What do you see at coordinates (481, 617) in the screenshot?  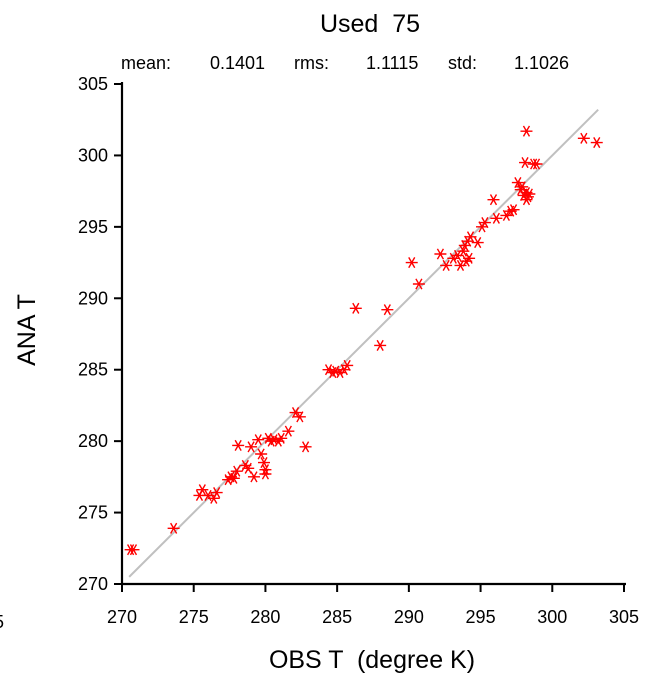 I see `x-tick-label: 295` at bounding box center [481, 617].